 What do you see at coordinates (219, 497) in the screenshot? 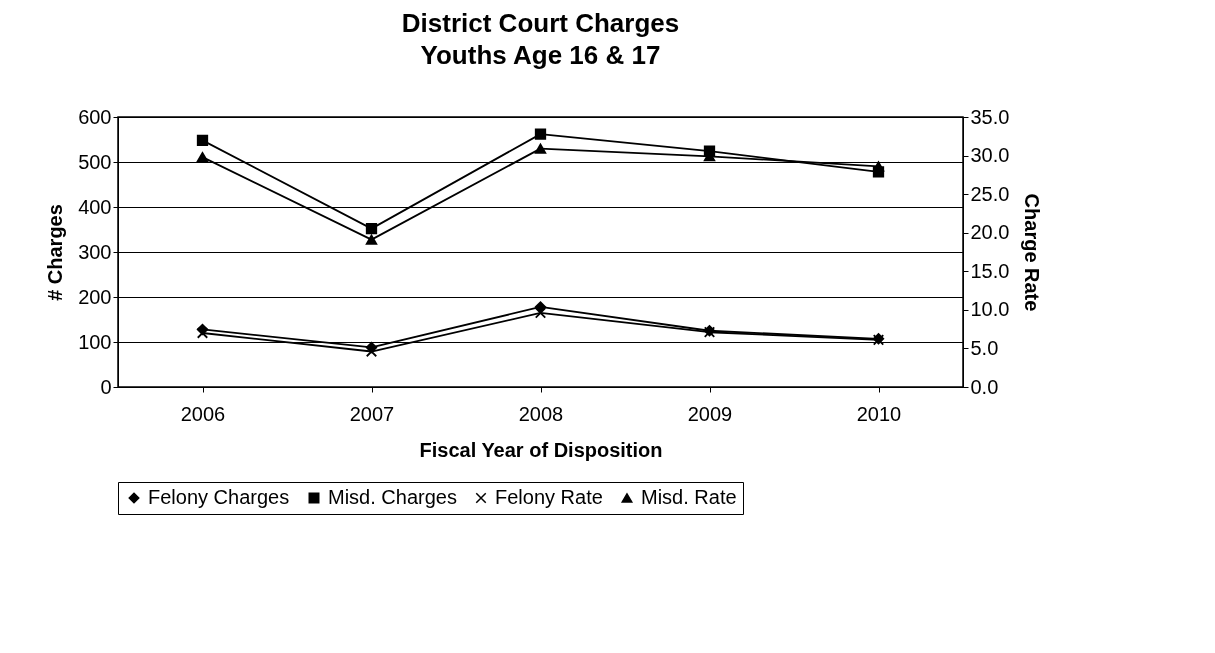
I see `legend-label: Felony Charges` at bounding box center [219, 497].